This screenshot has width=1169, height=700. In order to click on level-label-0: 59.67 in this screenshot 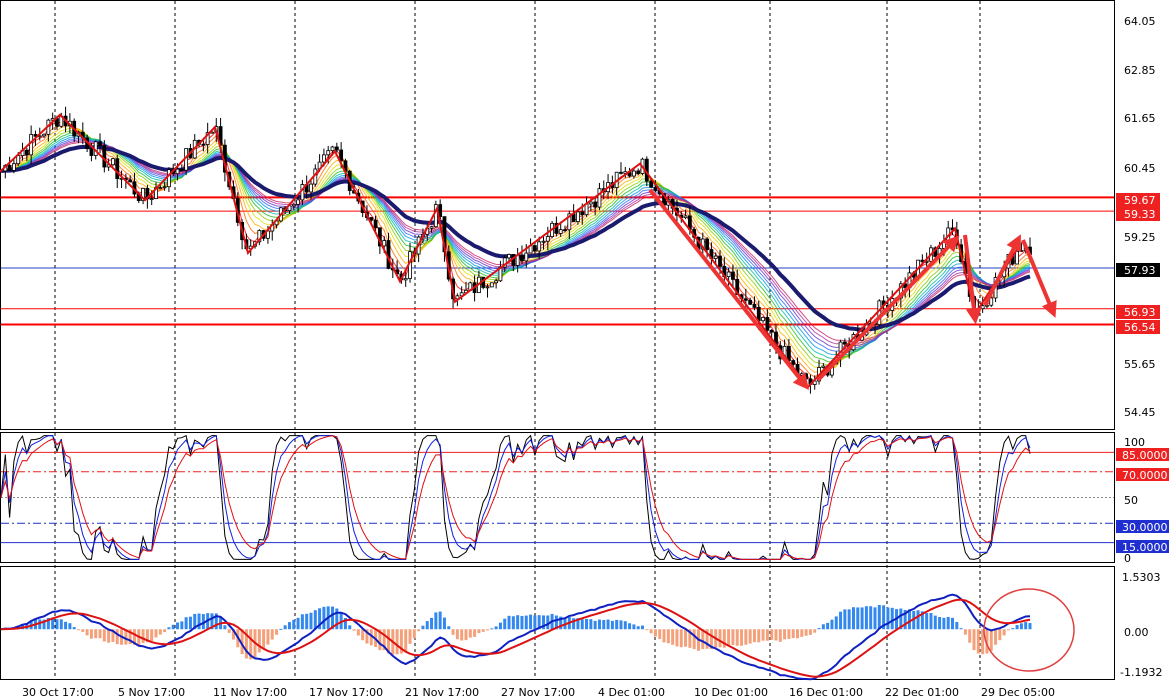, I will do `click(1140, 200)`.